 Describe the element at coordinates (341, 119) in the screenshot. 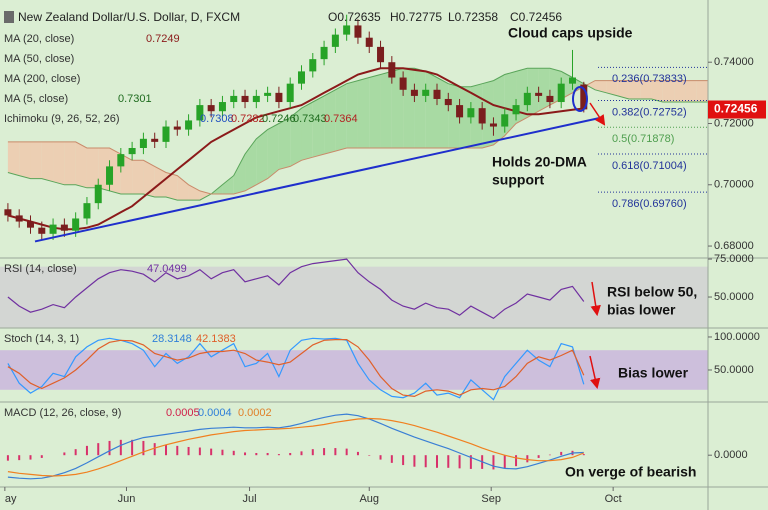

I see `indicator-value: 0.7364` at that location.